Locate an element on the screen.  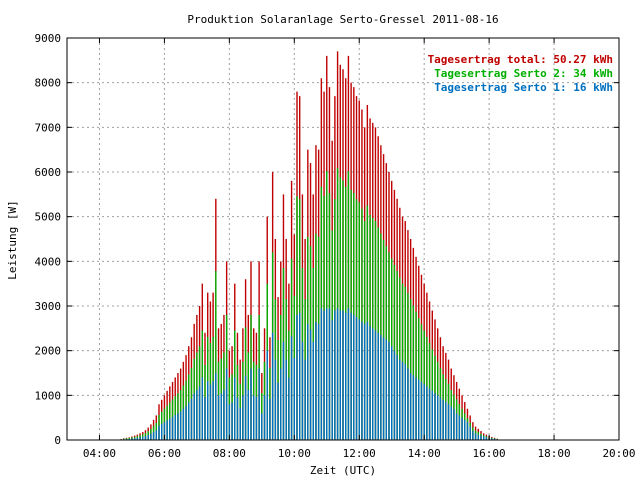
legend-entry-serto1: Tagesertrag Serto 1: 16 kWh is located at coordinates (523, 87).